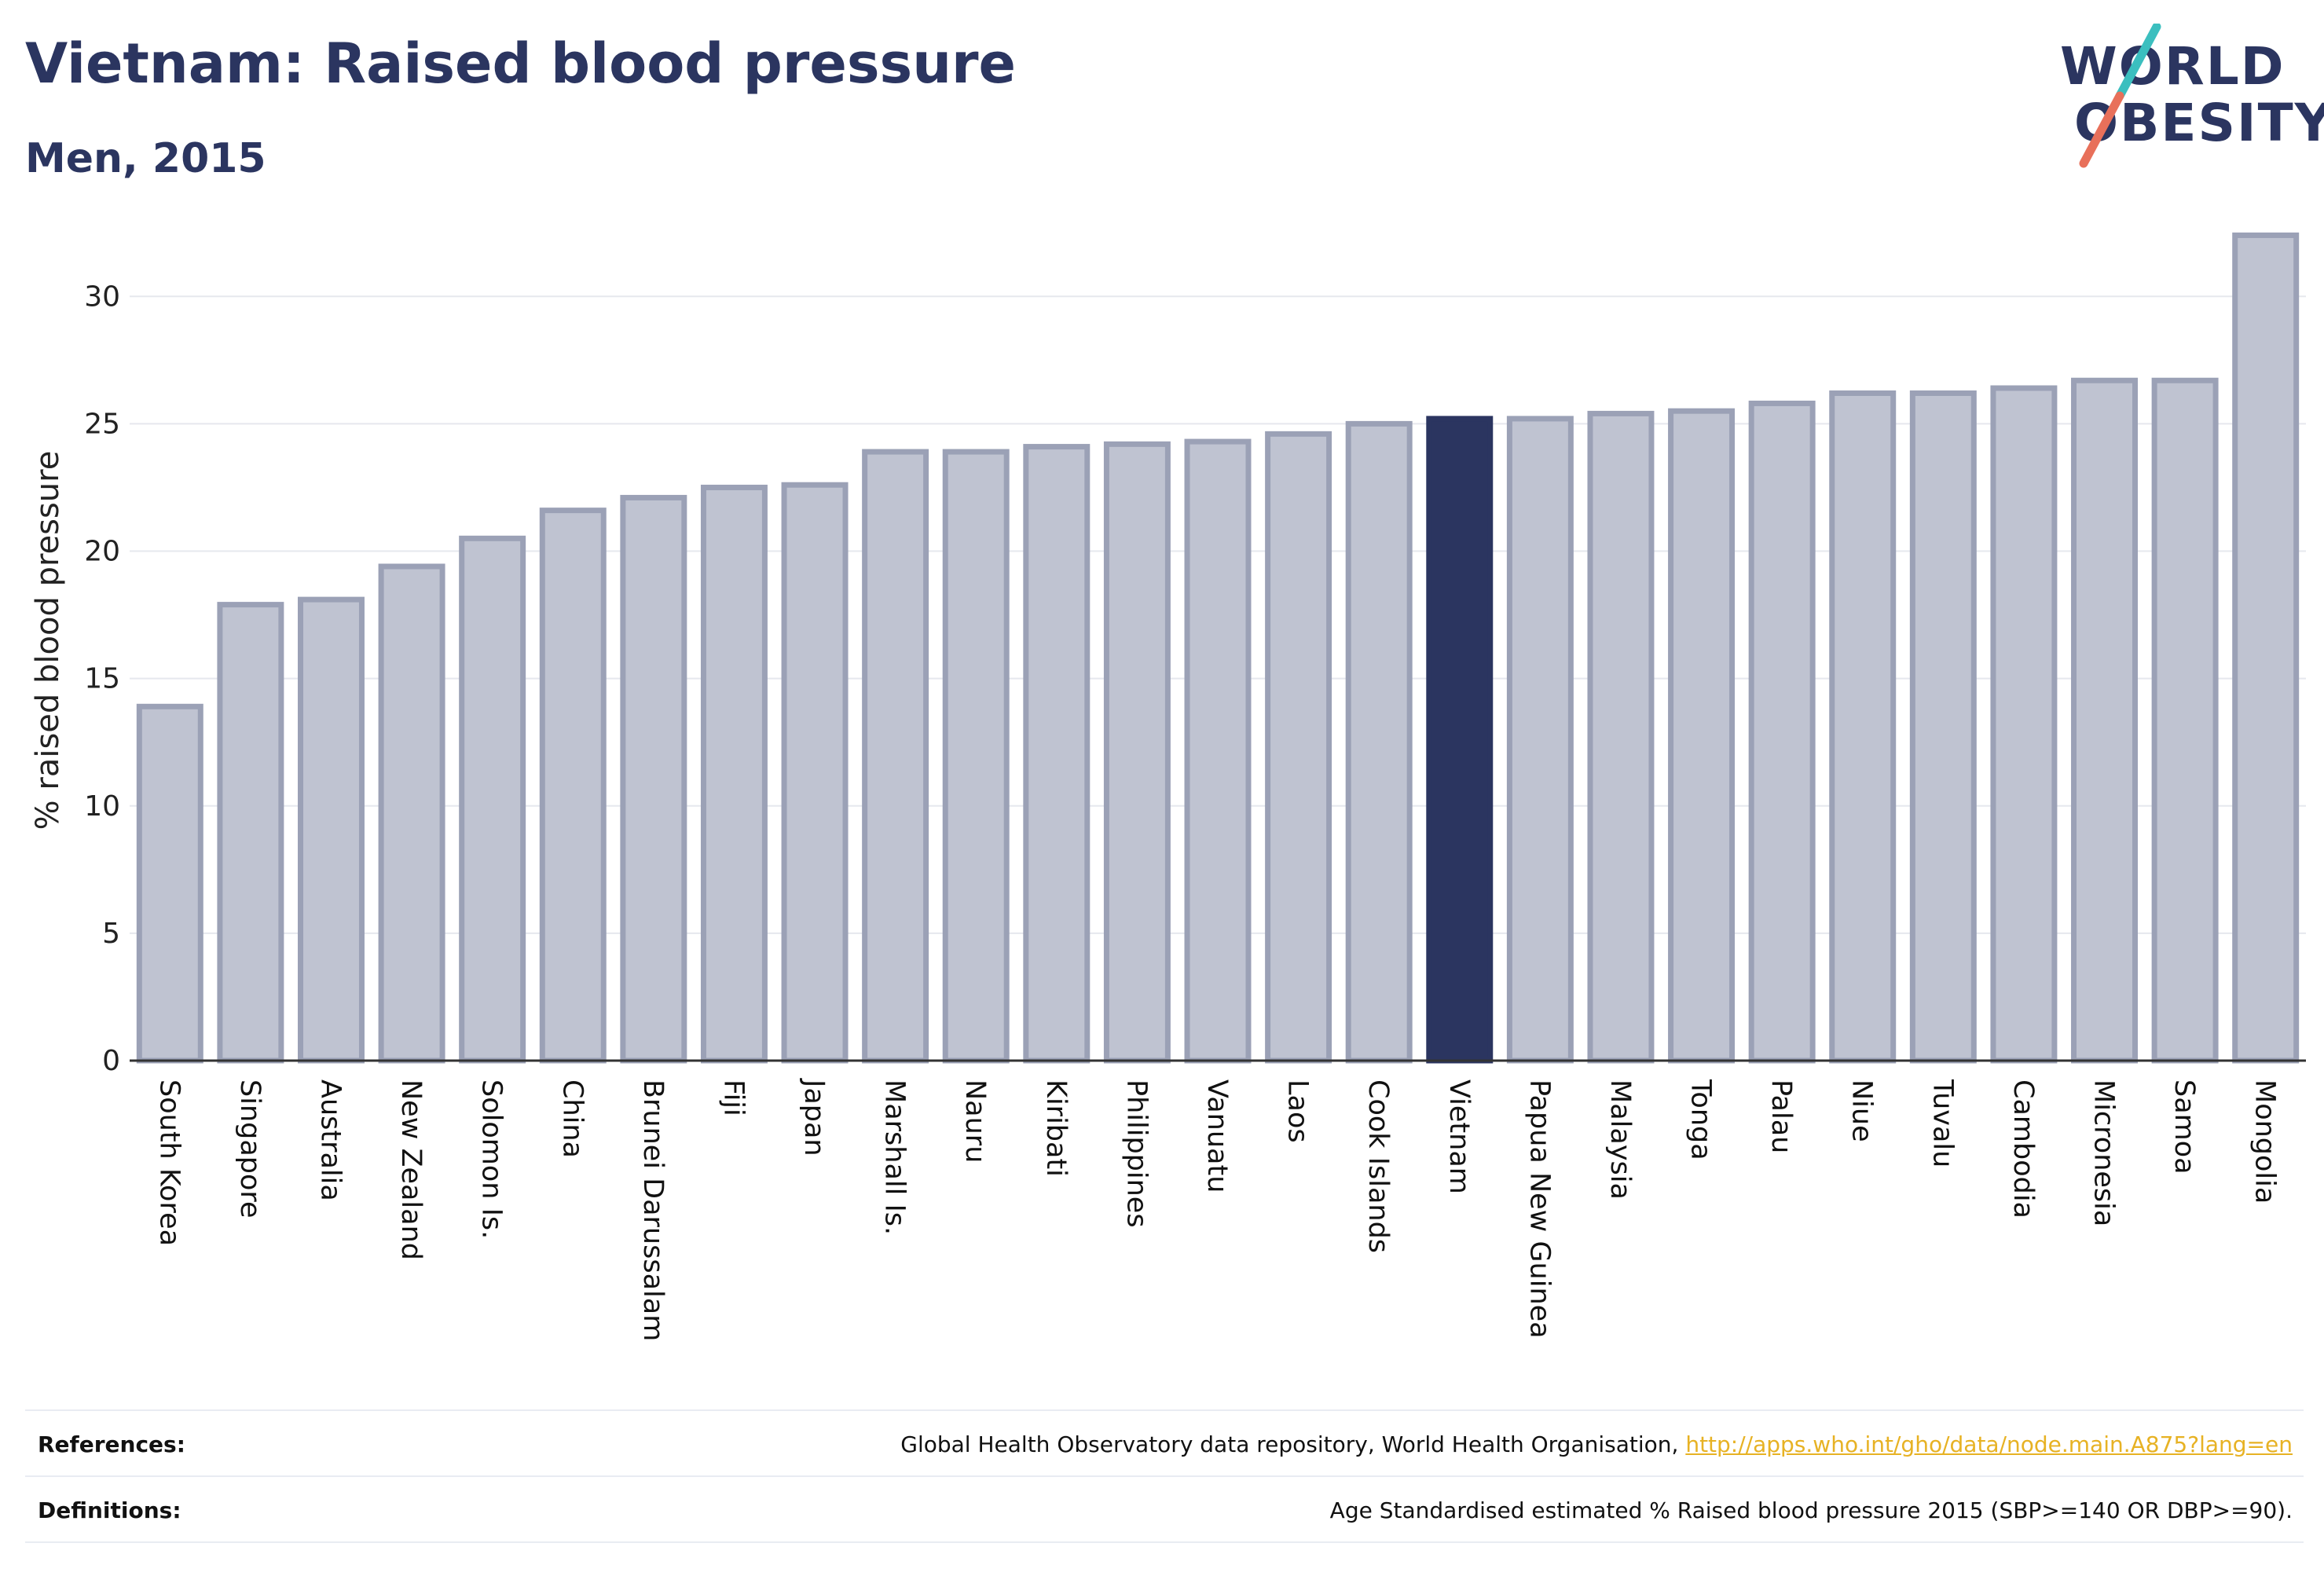  Describe the element at coordinates (2120, 96) in the screenshot. I see `logo-slash-icon` at that location.